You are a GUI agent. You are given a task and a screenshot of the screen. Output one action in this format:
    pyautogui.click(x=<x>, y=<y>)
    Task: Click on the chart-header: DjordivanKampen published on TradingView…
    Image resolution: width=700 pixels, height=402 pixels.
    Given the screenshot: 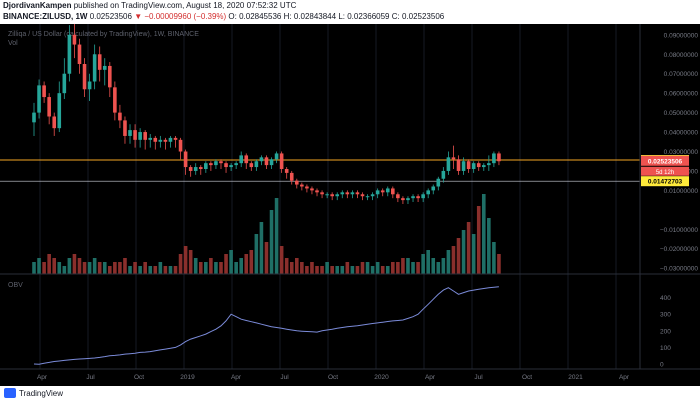 What is the action you would take?
    pyautogui.click(x=350, y=12)
    